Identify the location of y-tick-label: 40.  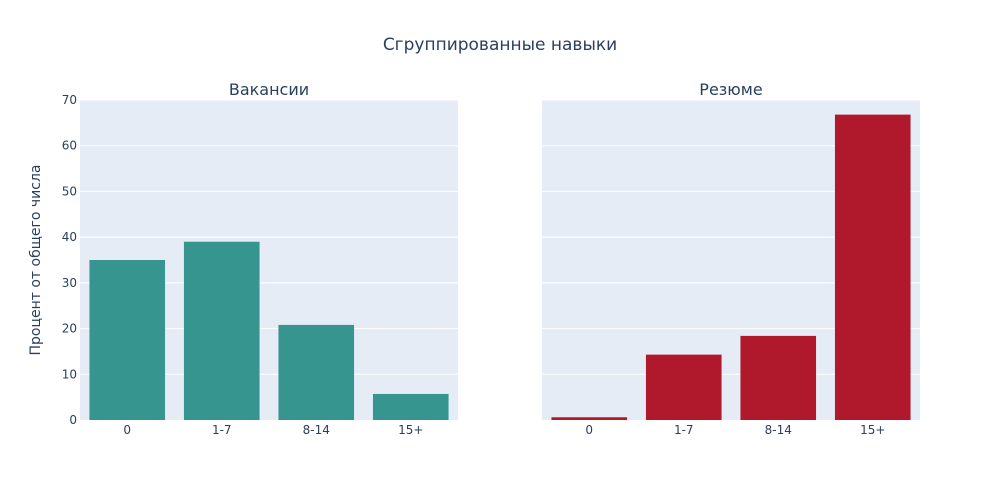
(69, 237).